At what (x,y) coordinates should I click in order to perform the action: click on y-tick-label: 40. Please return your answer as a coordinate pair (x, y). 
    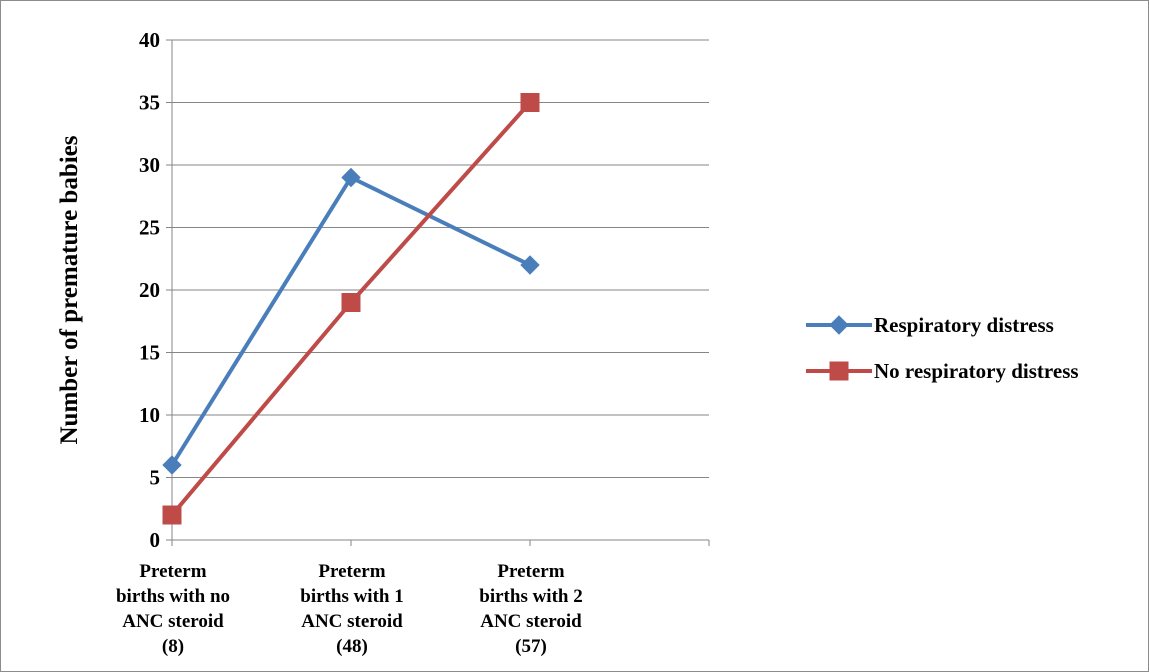
    Looking at the image, I should click on (149, 40).